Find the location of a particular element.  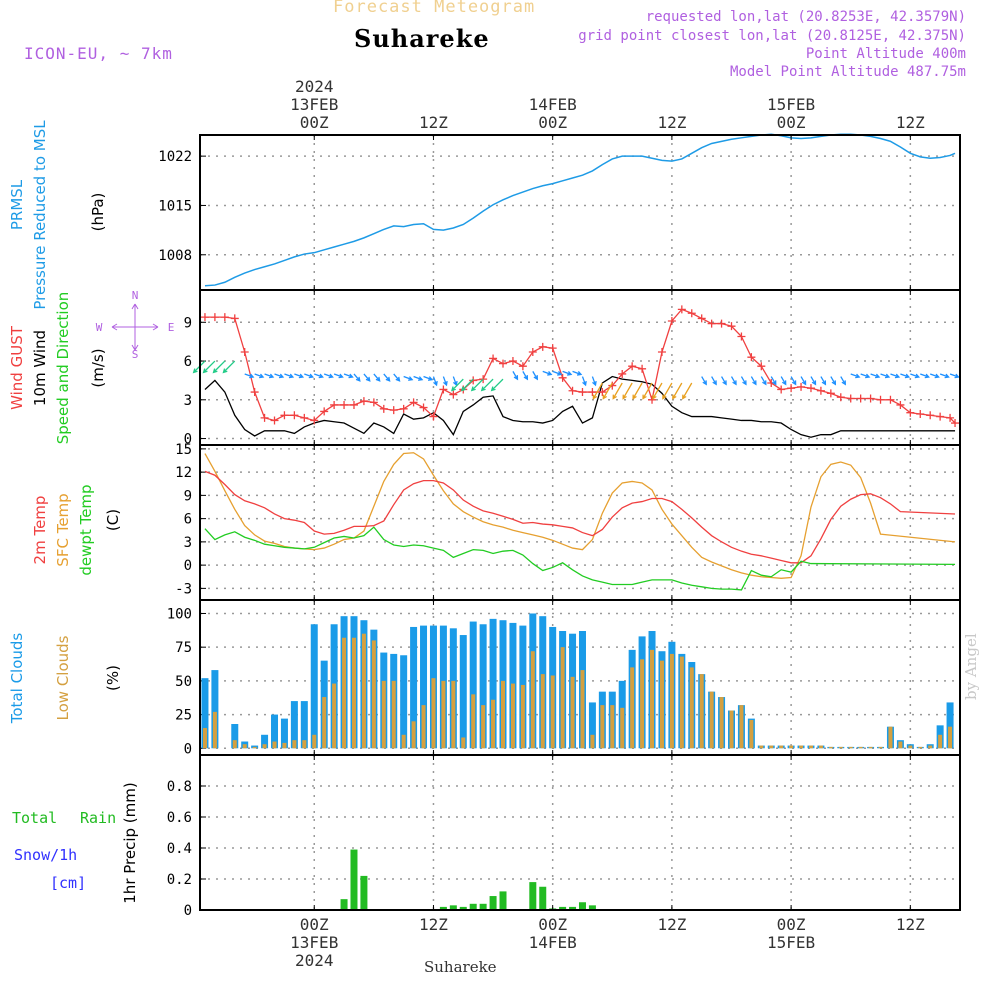

location-title: Suhareke is located at coordinates (422, 38).